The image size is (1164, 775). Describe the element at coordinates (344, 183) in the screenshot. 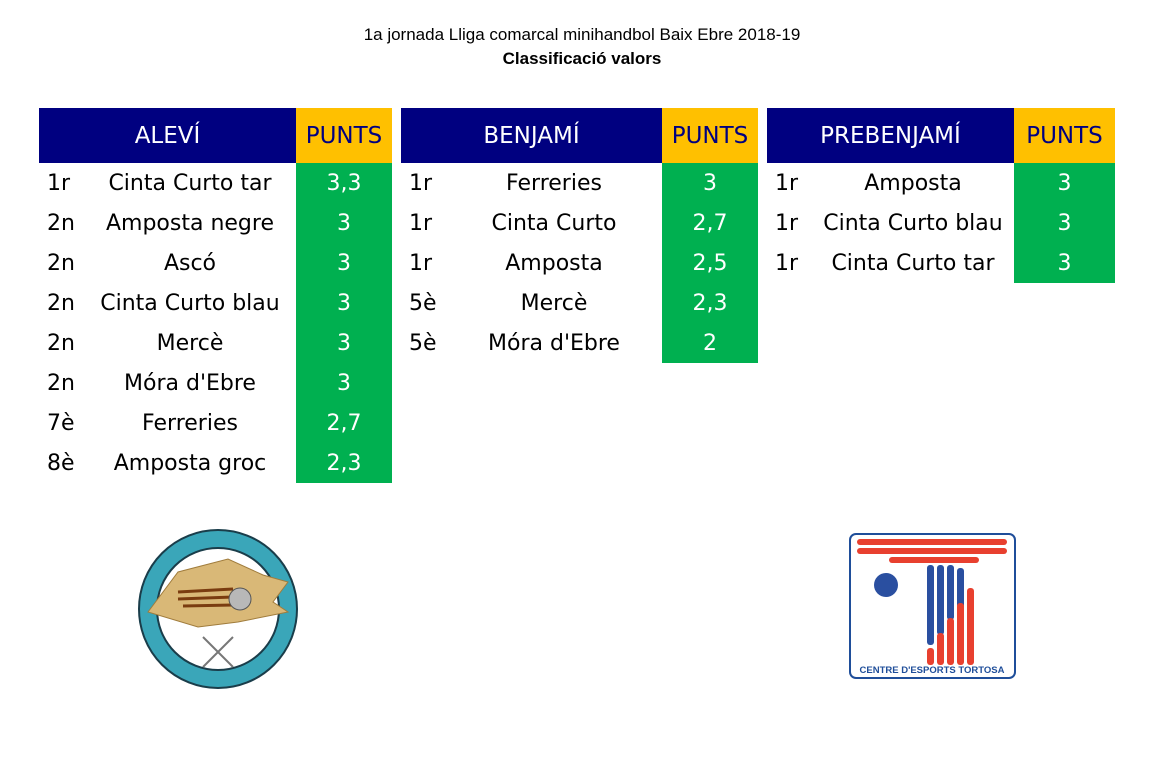

I see `points-cell: 3,3` at that location.